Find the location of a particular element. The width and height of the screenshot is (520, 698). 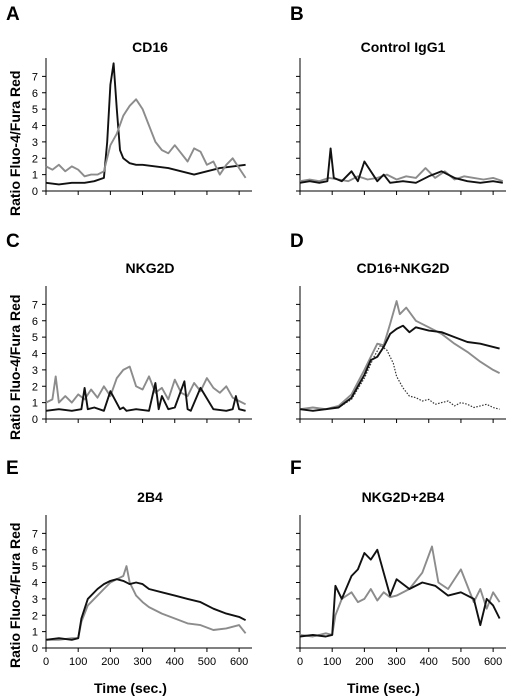

panel-e-x-tick-label-2: 200 is located at coordinates (110, 662).